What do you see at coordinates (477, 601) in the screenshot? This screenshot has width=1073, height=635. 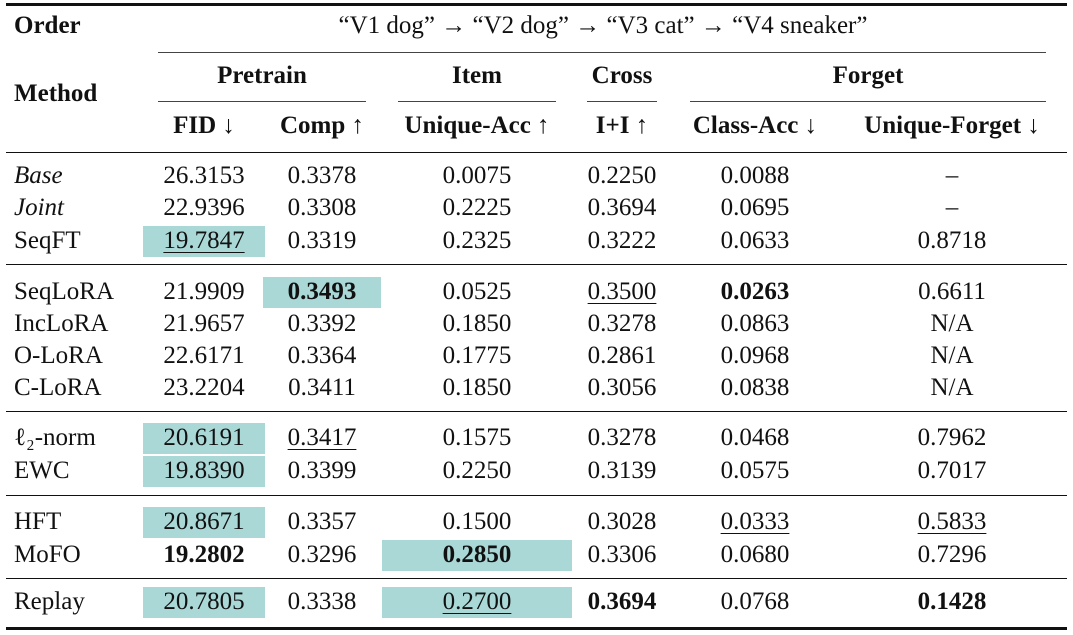 I see `table-cell: 0.2700` at bounding box center [477, 601].